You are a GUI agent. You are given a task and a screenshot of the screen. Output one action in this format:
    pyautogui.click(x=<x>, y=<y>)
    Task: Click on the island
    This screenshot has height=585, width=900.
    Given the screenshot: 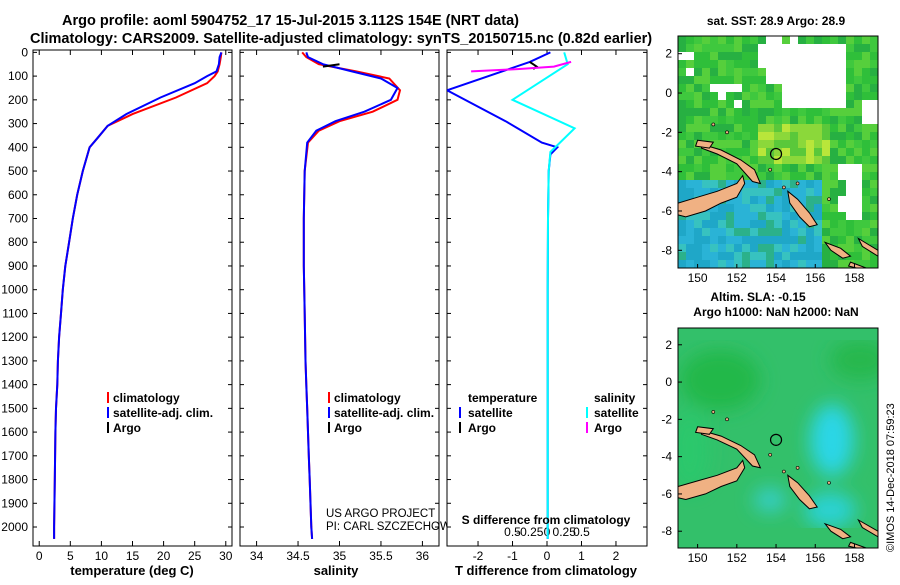 What is the action you would take?
    pyautogui.click(x=770, y=169)
    